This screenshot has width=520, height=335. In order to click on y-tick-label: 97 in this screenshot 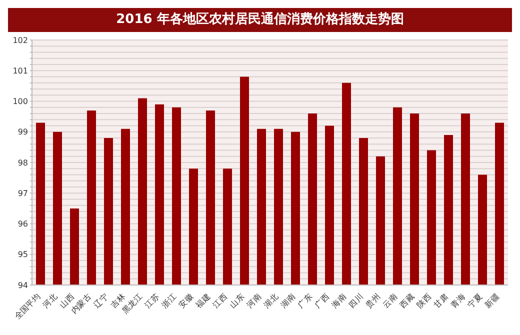, I will do `click(23, 193)`.